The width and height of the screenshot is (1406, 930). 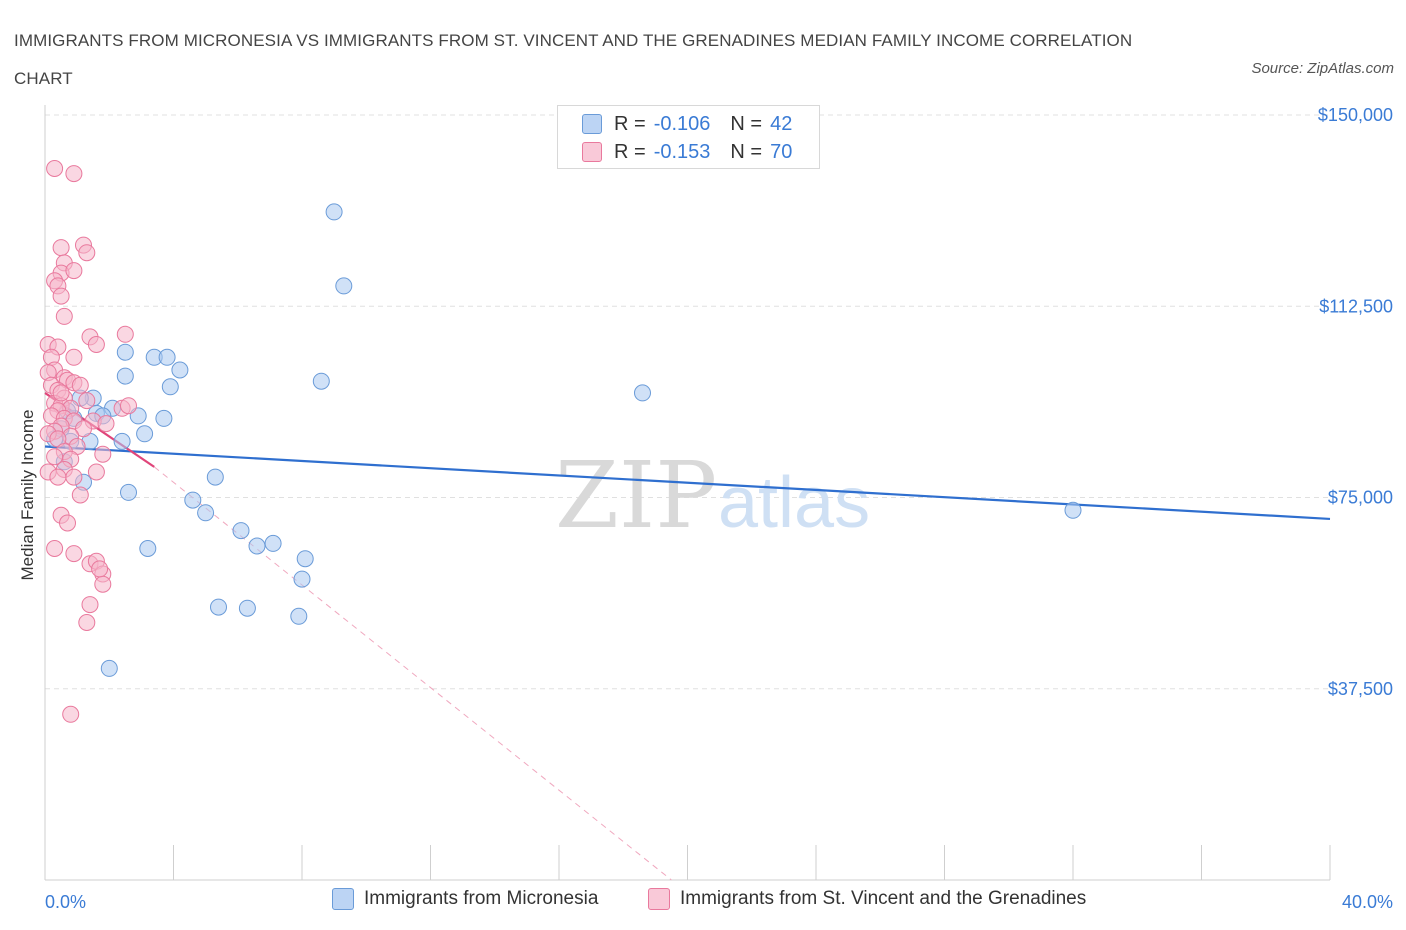 What do you see at coordinates (592, 152) in the screenshot?
I see `legend-swatch-pink` at bounding box center [592, 152].